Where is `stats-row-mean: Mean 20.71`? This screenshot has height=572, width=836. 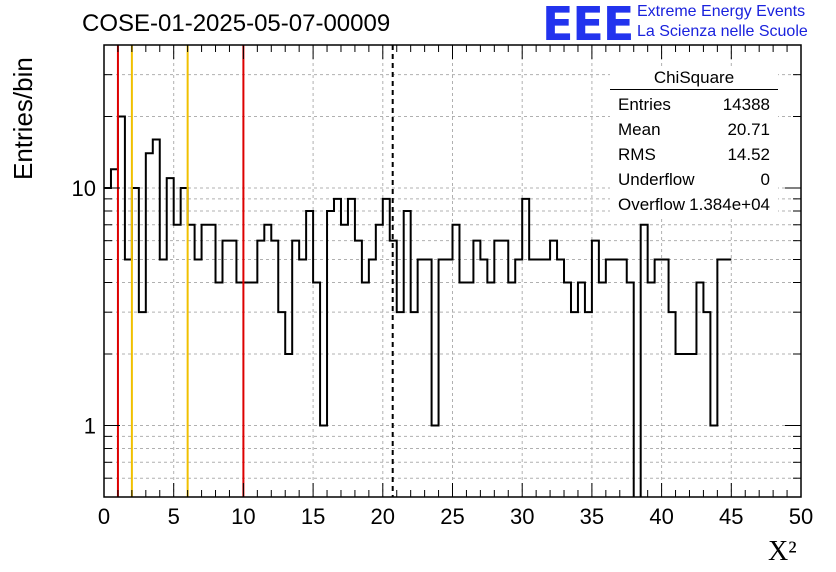 stats-row-mean: Mean 20.71 is located at coordinates (694, 129).